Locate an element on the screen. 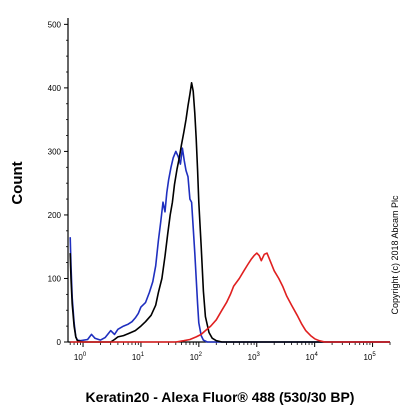  y-tick-label: 300 is located at coordinates (55, 151).